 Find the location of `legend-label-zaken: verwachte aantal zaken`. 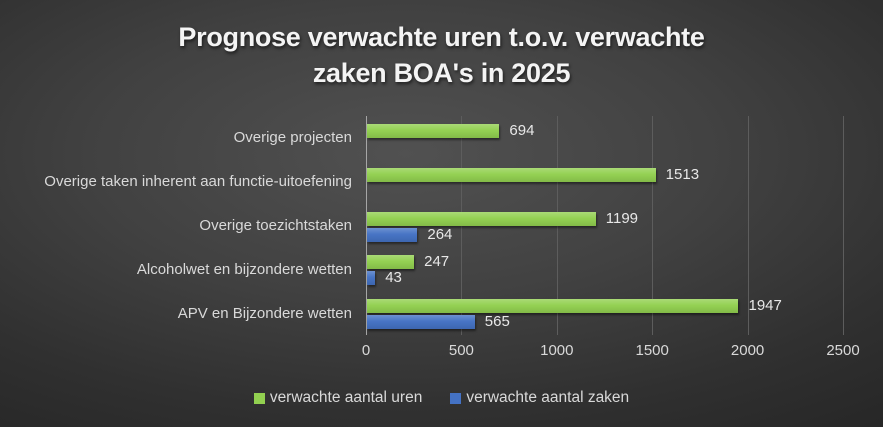

legend-label-zaken: verwachte aantal zaken is located at coordinates (548, 397).